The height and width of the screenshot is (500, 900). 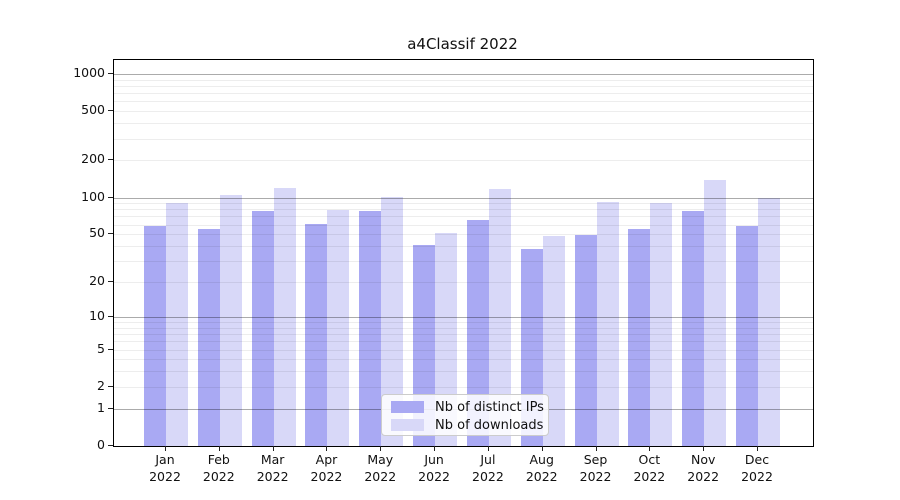 What do you see at coordinates (489, 425) in the screenshot?
I see `legend-label-downloads: Nb of downloads` at bounding box center [489, 425].